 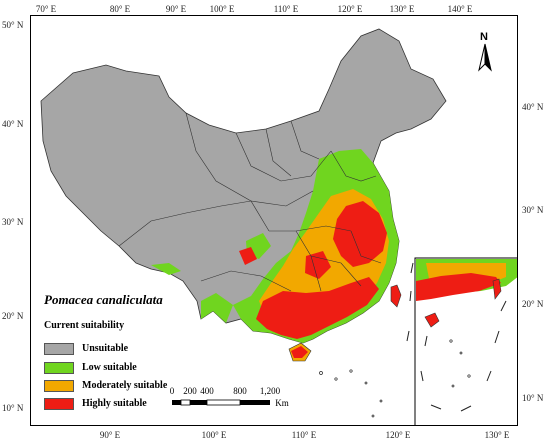 What do you see at coordinates (190, 391) in the screenshot?
I see `scale-label: 200` at bounding box center [190, 391].